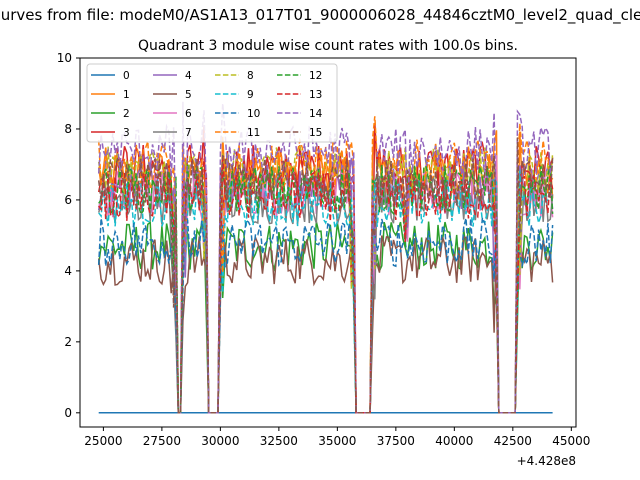 Image resolution: width=640 pixels, height=480 pixels. What do you see at coordinates (188, 114) in the screenshot?
I see `legend-label-6: 6` at bounding box center [188, 114].